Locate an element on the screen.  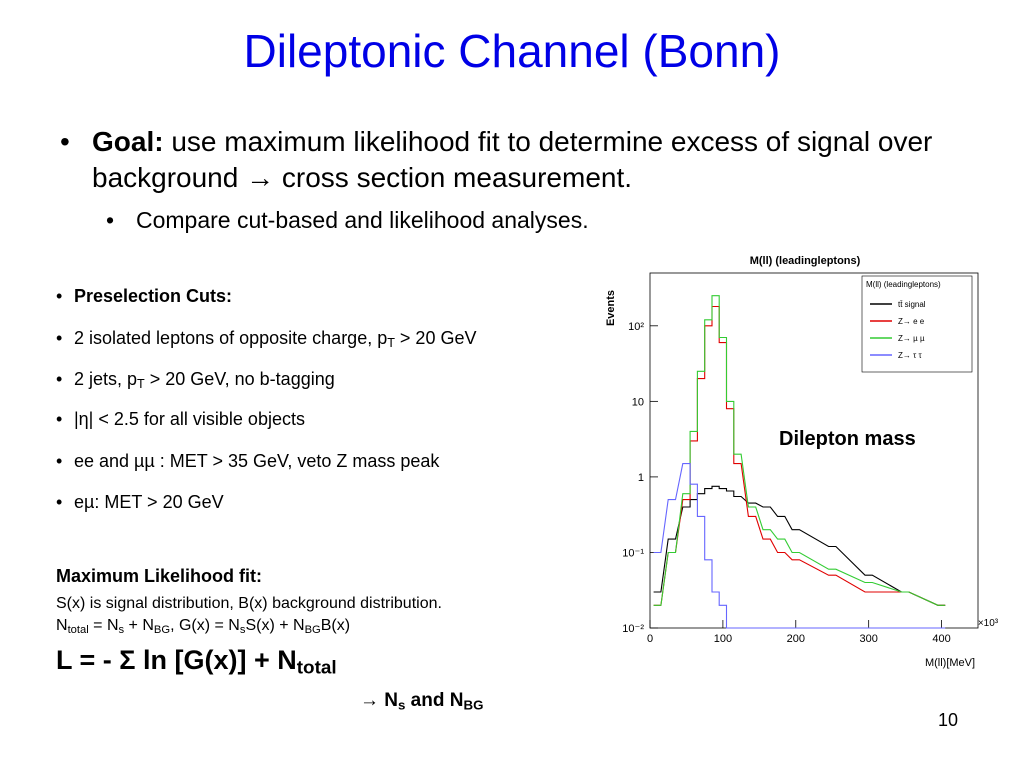
goal-label: Goal: is located at coordinates (128, 141).